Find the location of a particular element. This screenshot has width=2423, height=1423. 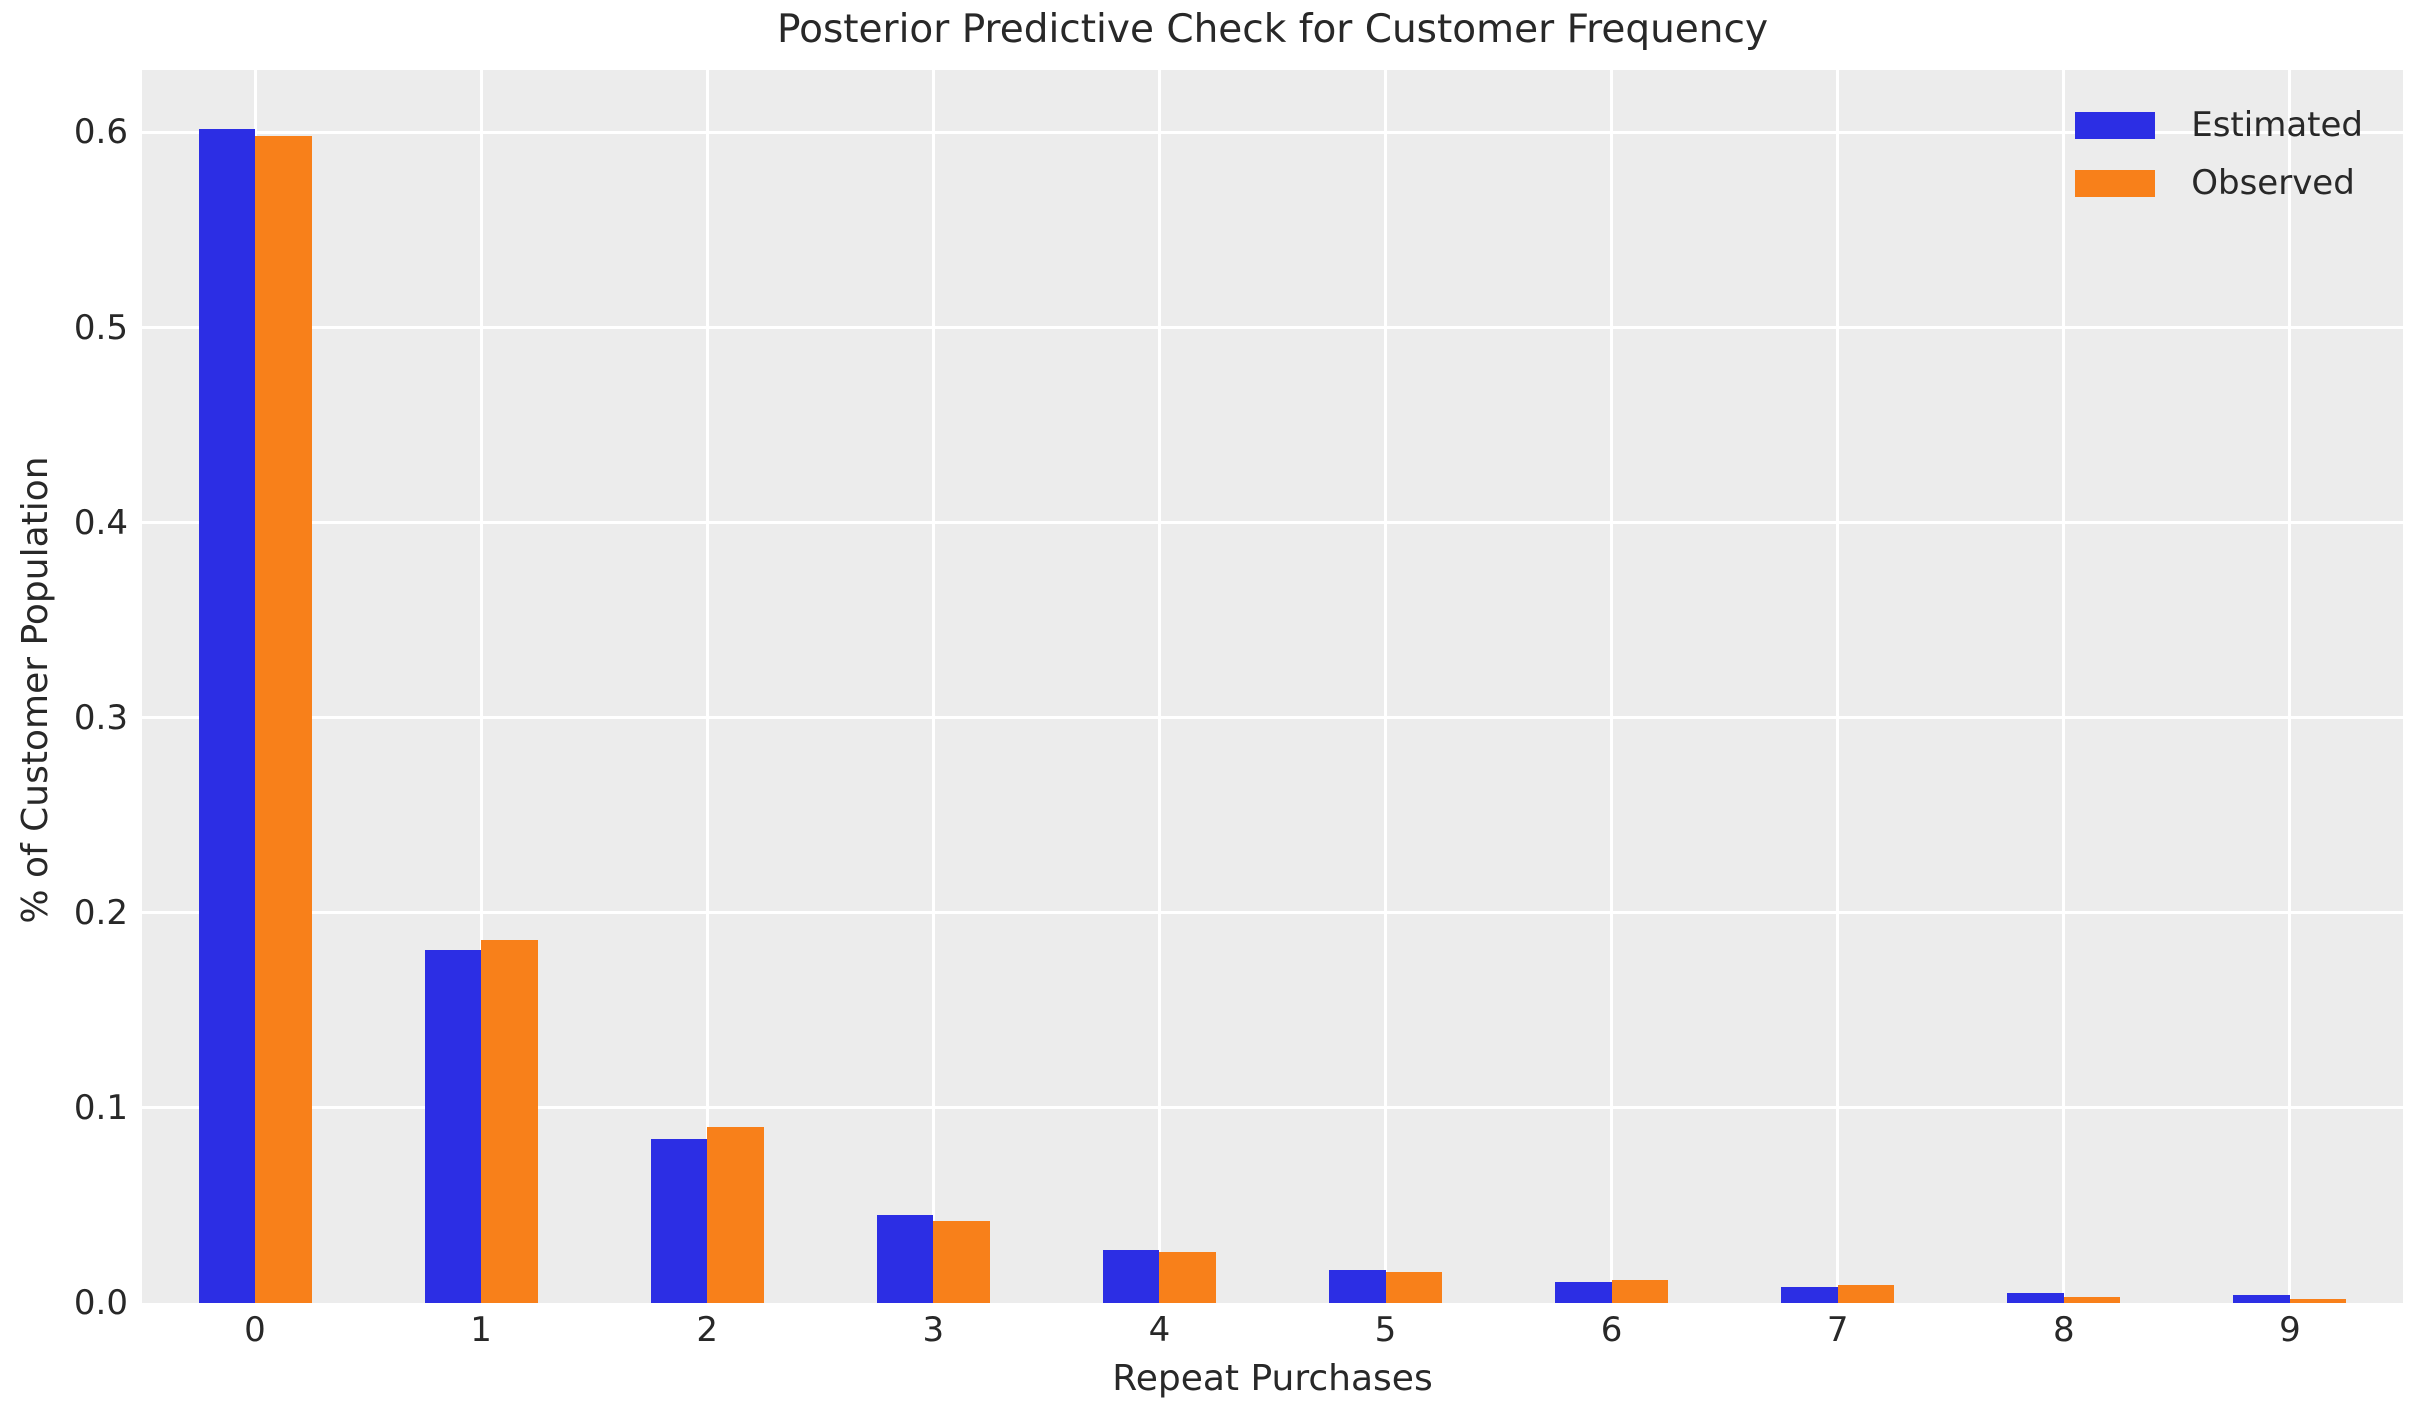

x-tick-label-0: 0 is located at coordinates (255, 1330).